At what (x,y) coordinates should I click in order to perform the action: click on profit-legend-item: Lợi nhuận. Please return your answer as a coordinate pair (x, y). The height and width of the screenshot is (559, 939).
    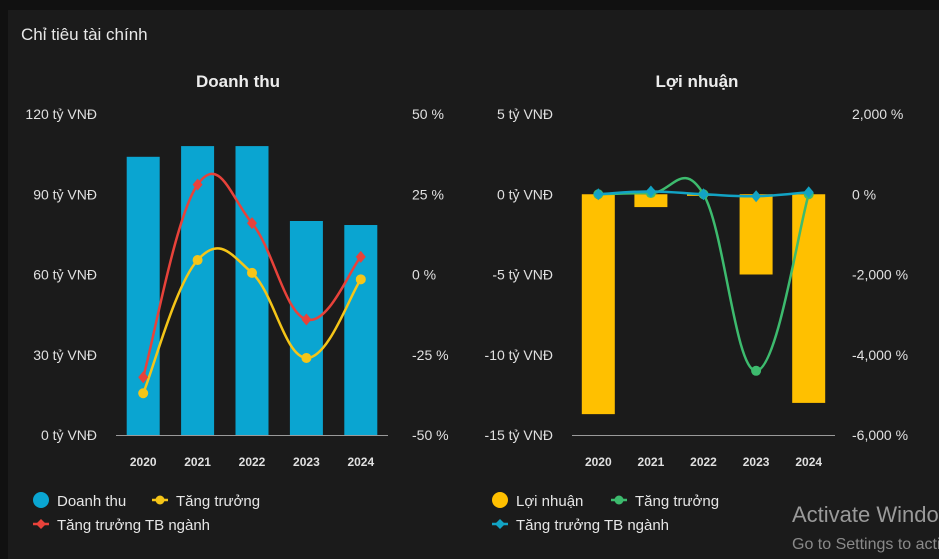
    Looking at the image, I should click on (537, 501).